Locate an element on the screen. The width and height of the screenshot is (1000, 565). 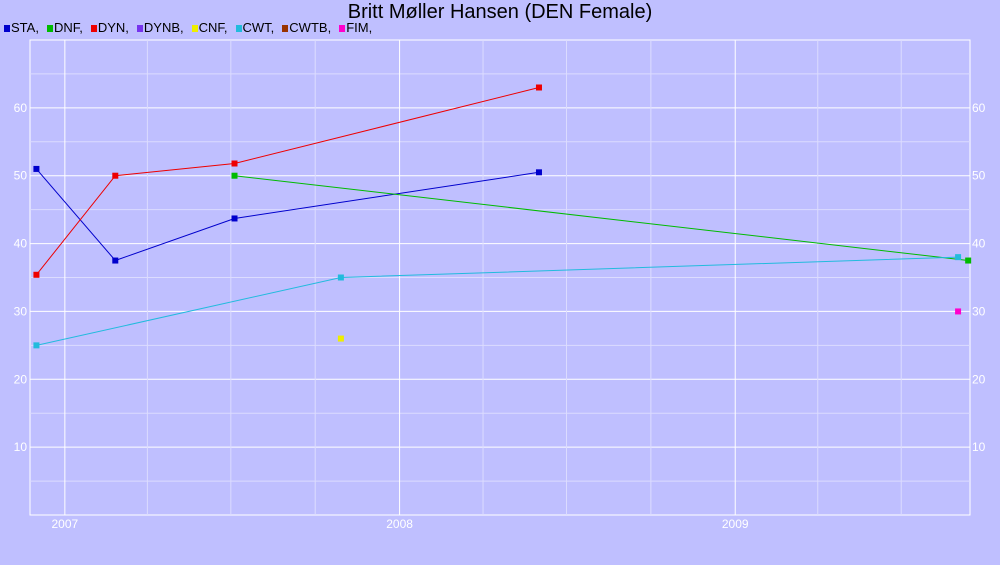
legend-label: CNF, is located at coordinates (213, 27).